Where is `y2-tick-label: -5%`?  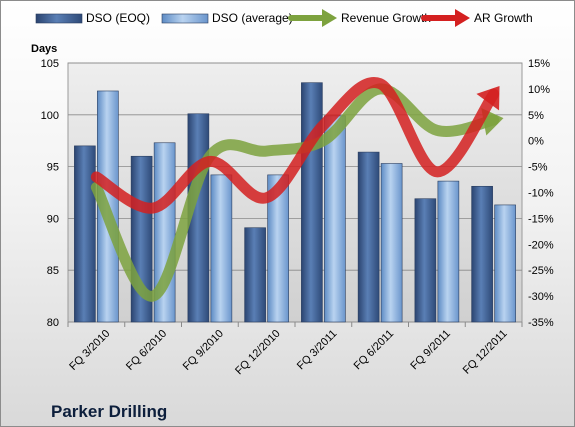
y2-tick-label: -5% is located at coordinates (538, 168).